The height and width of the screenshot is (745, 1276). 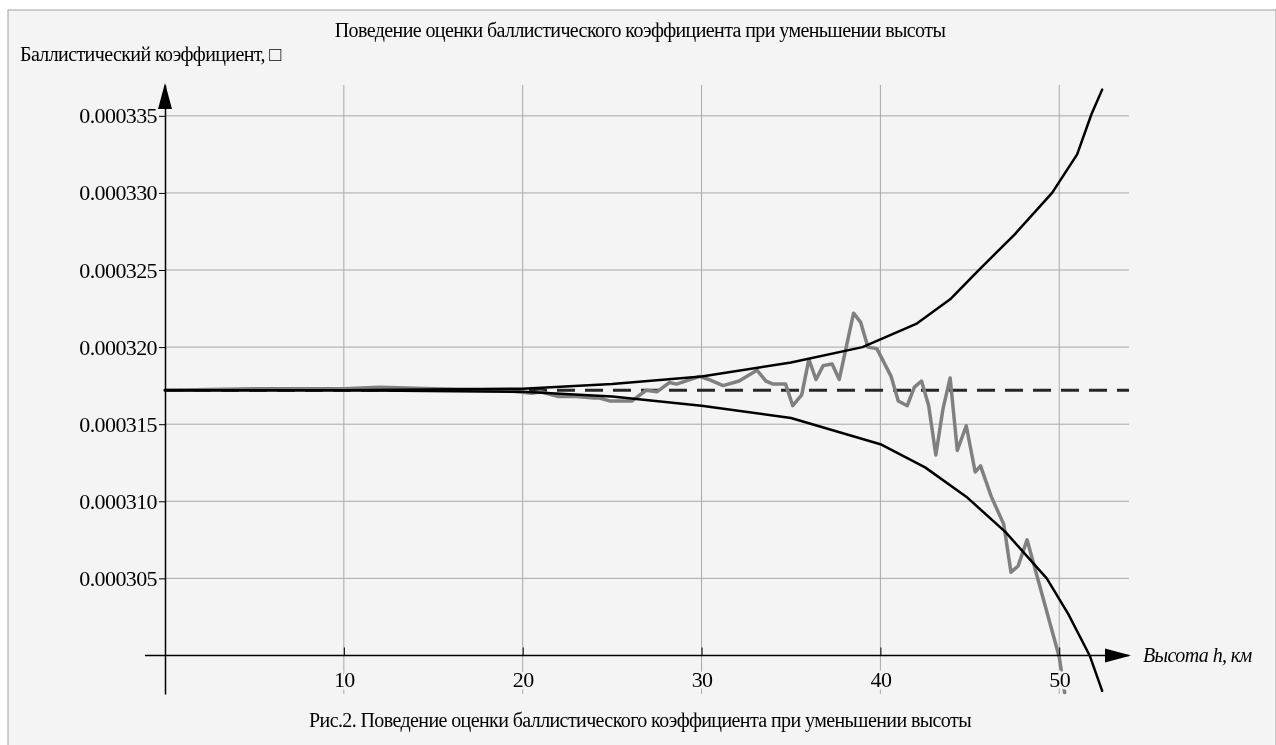 I want to click on x-tick-label: 50, so click(x=1060, y=680).